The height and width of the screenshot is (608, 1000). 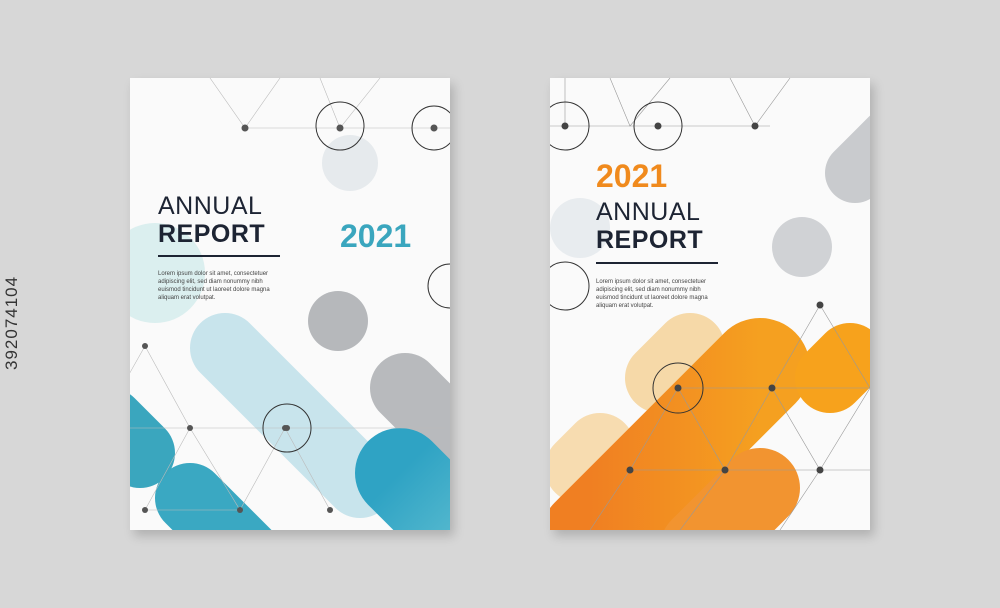 I want to click on stock-id-watermark: 392074104, so click(x=11, y=322).